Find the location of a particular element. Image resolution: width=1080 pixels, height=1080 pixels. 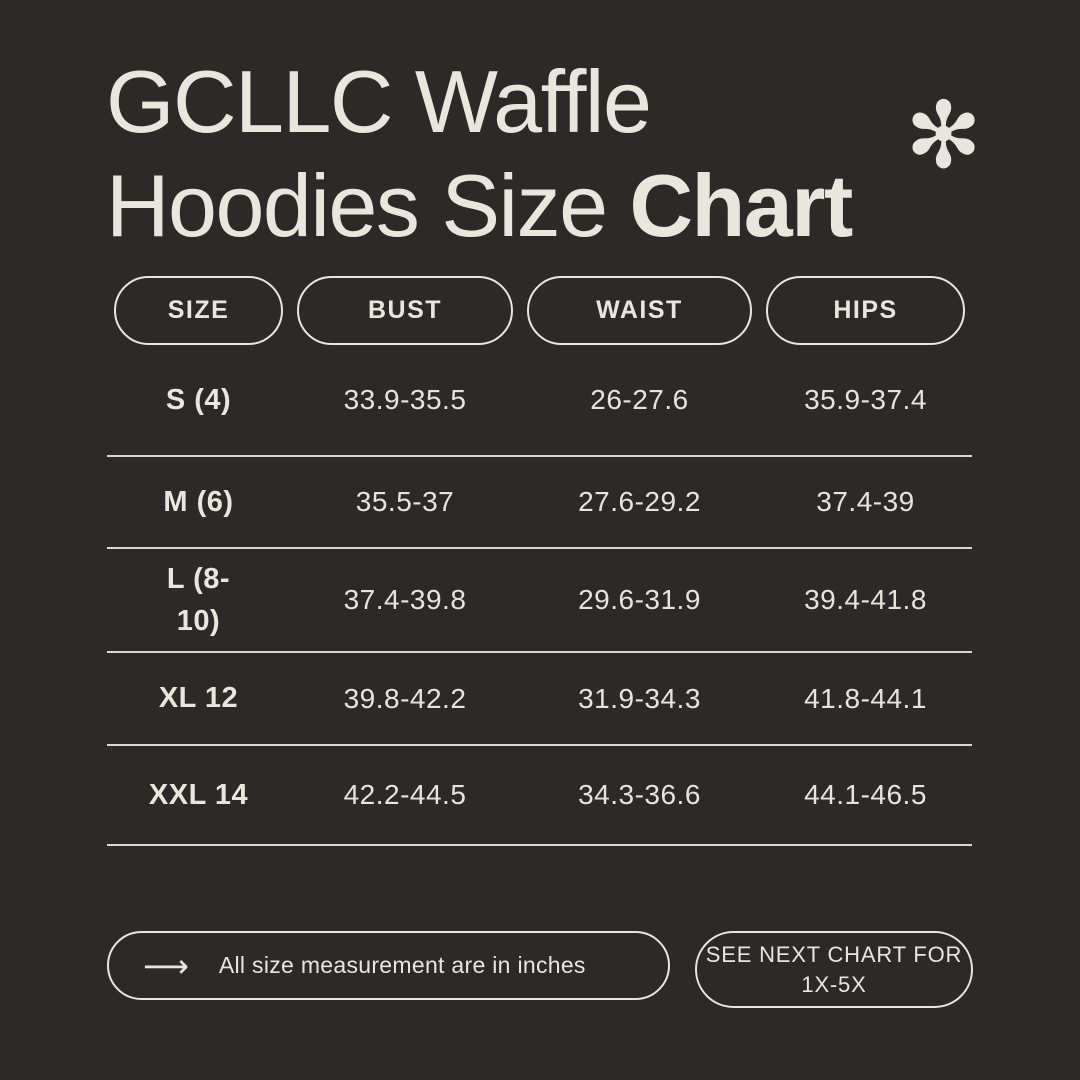

size-cell: XL 12 is located at coordinates (198, 698).